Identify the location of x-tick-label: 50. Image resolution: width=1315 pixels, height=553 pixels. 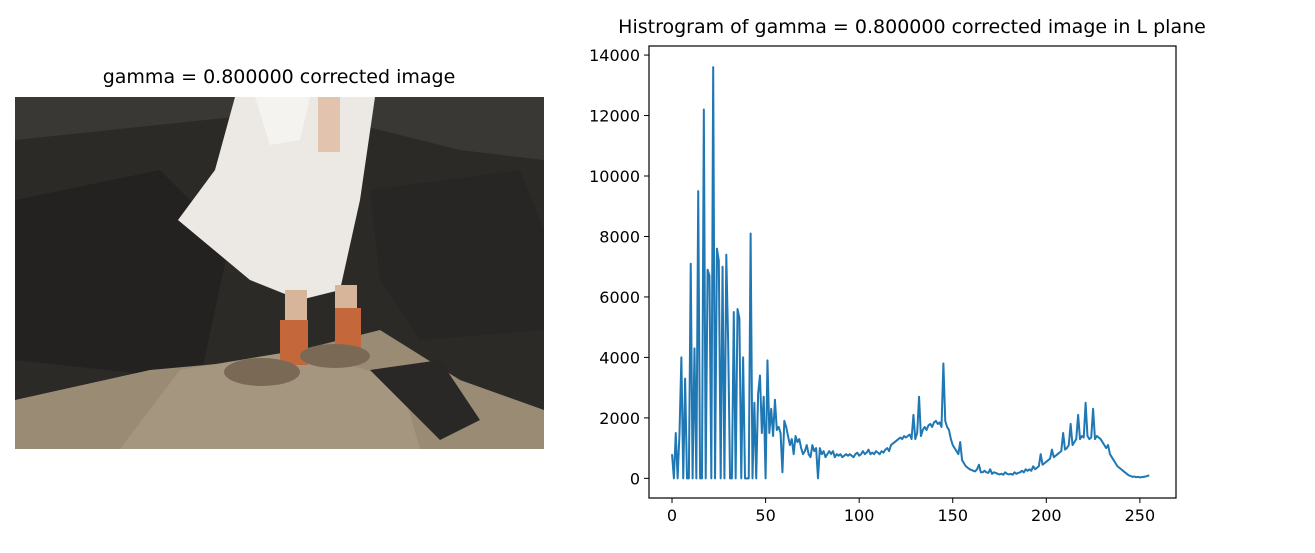
(765, 515).